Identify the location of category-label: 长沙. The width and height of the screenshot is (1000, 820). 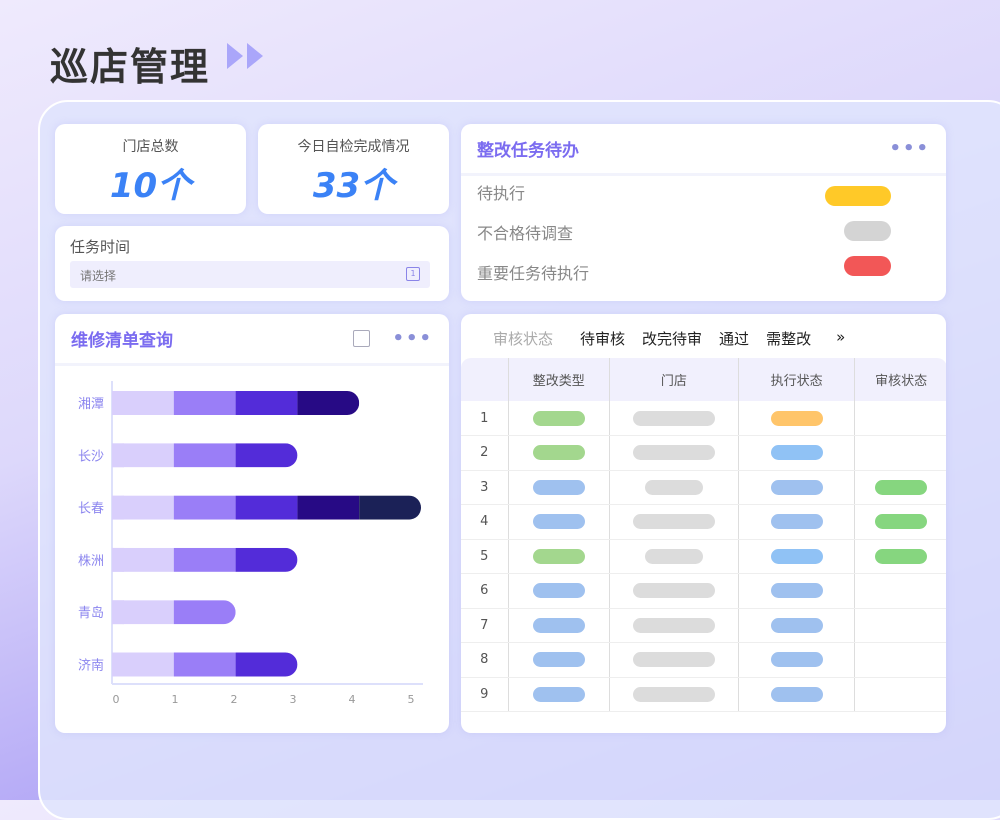
(91, 456).